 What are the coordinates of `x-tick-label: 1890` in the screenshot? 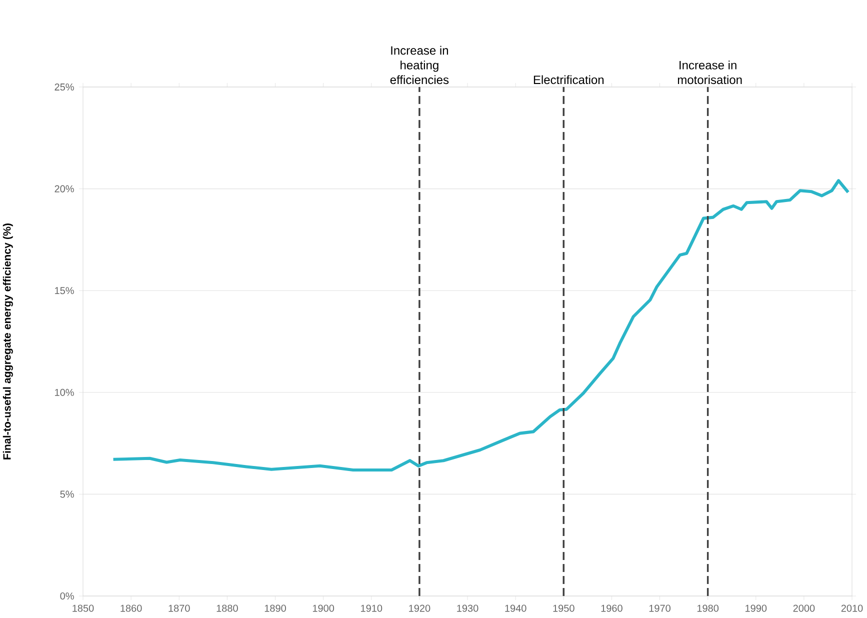 It's located at (275, 608).